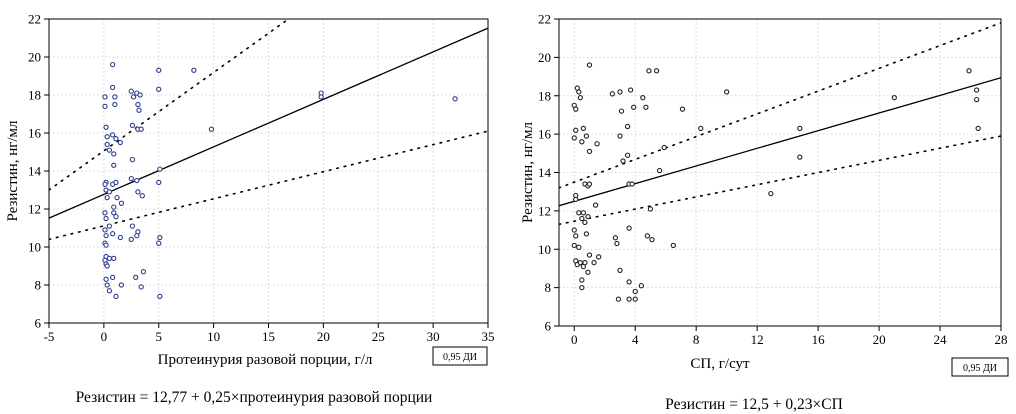  I want to click on y-tick-label: 20, so click(34, 57).